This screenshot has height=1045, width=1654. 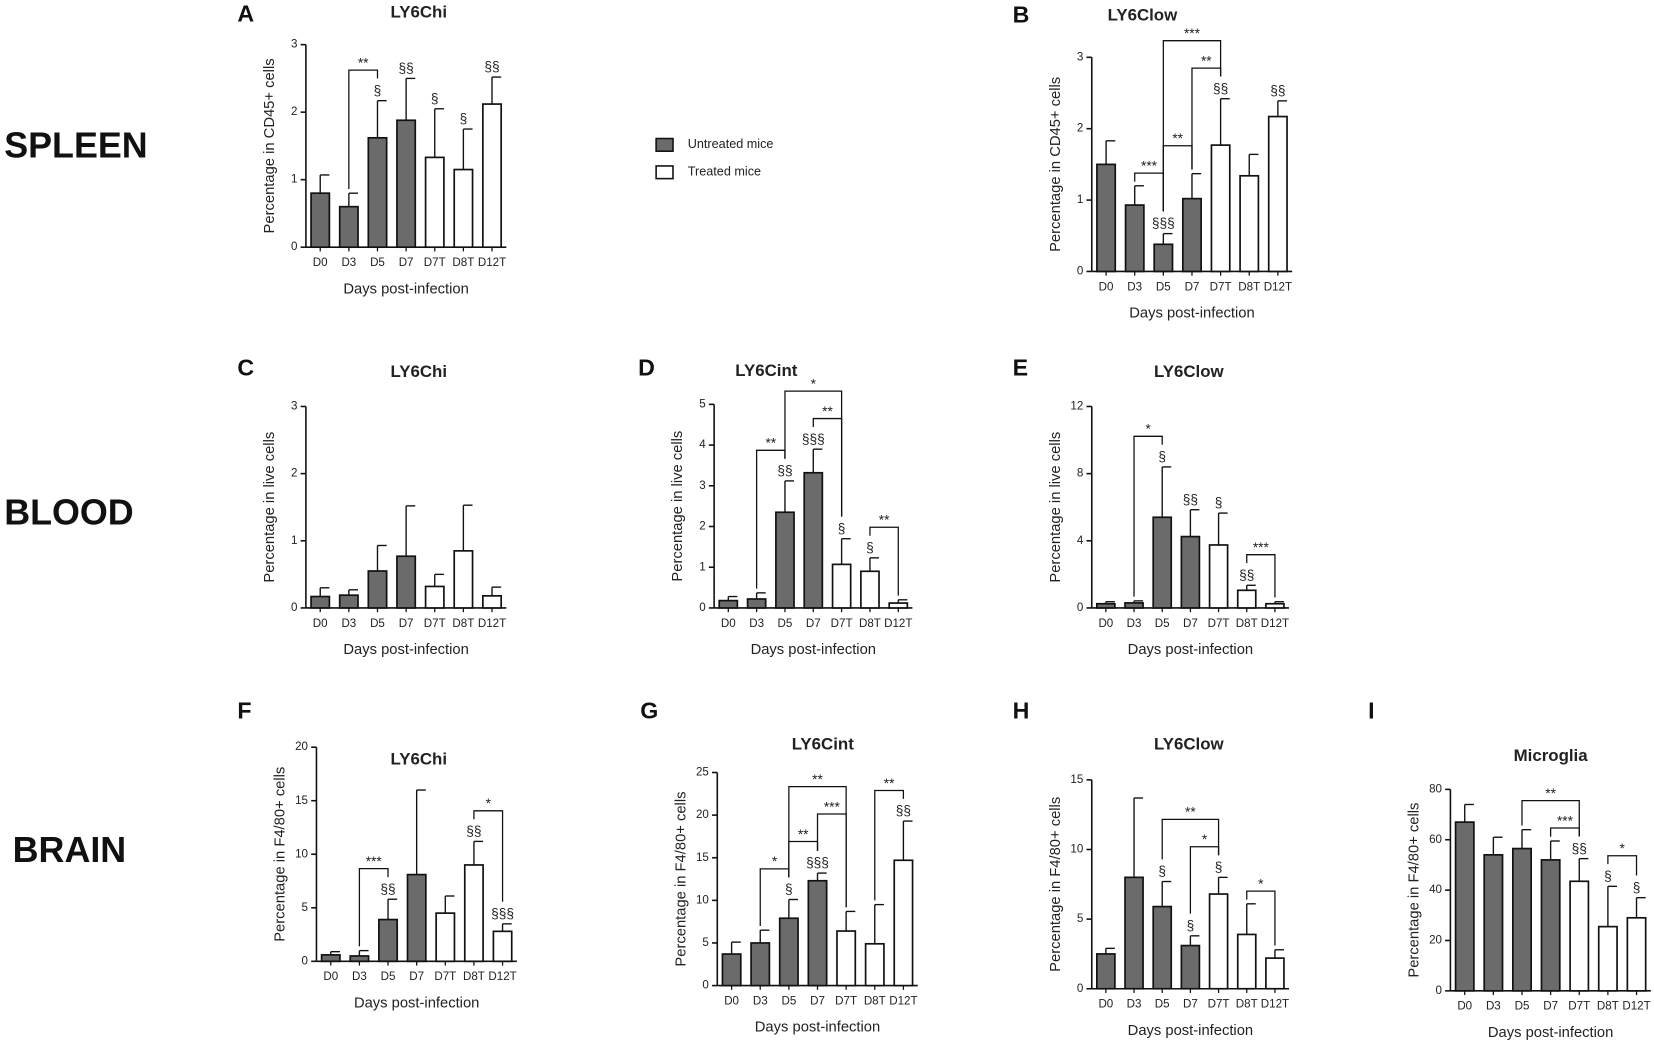 What do you see at coordinates (419, 371) in the screenshot?
I see `chart-title: LY6Chi` at bounding box center [419, 371].